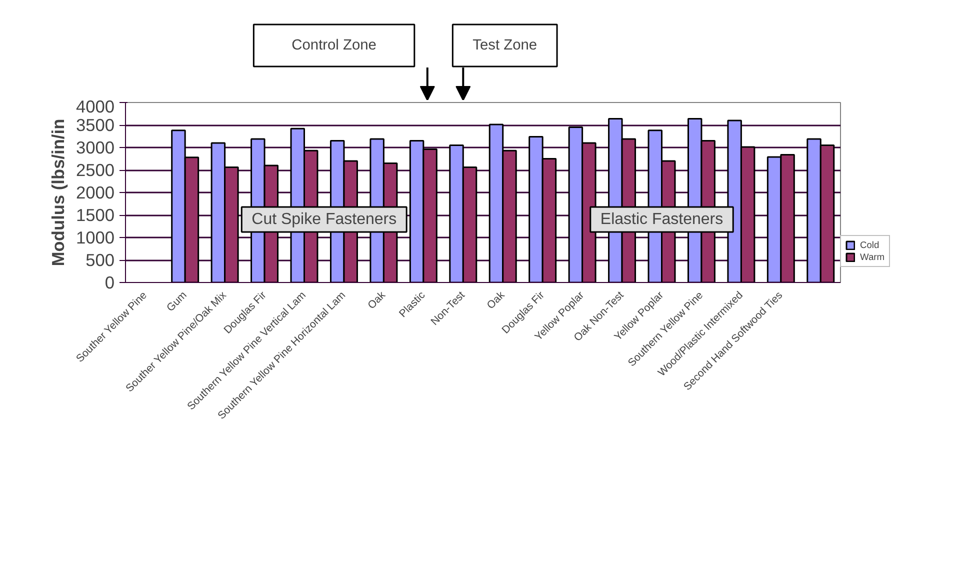 This screenshot has height=565, width=957. Describe the element at coordinates (662, 219) in the screenshot. I see `annotation: Elastic Fasteners` at that location.